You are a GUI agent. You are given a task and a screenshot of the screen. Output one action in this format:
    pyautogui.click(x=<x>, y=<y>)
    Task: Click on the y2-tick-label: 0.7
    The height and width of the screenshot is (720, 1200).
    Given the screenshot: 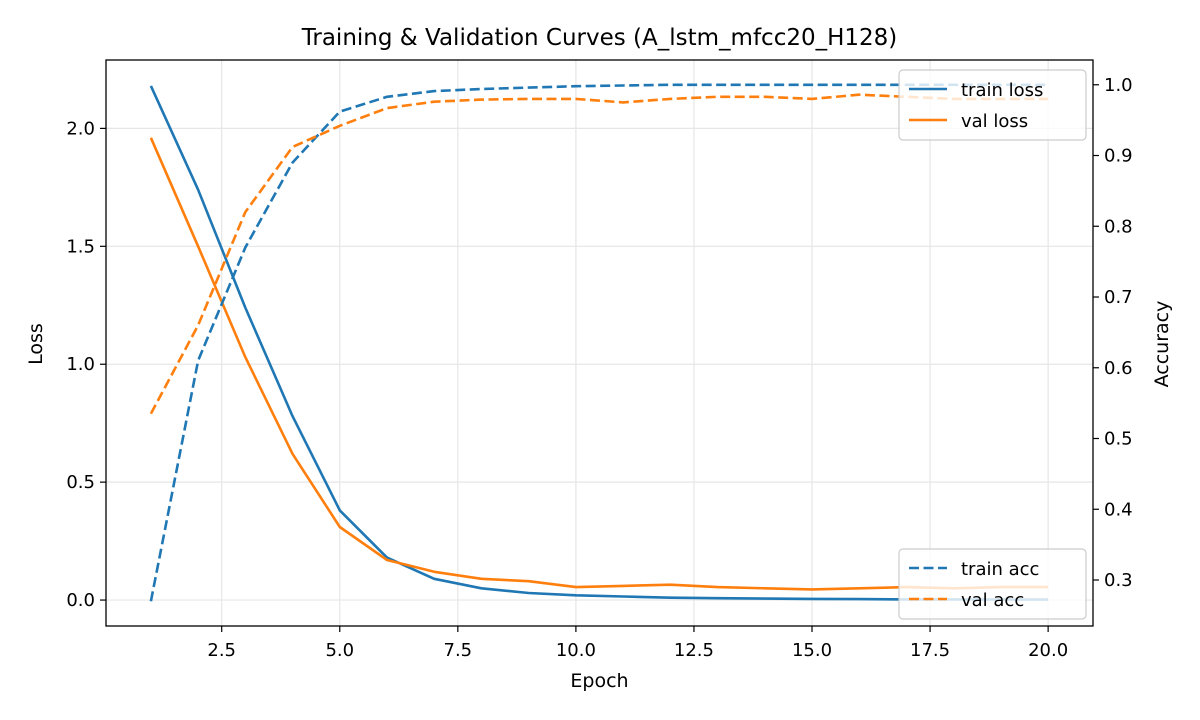 What is the action you would take?
    pyautogui.click(x=1118, y=297)
    